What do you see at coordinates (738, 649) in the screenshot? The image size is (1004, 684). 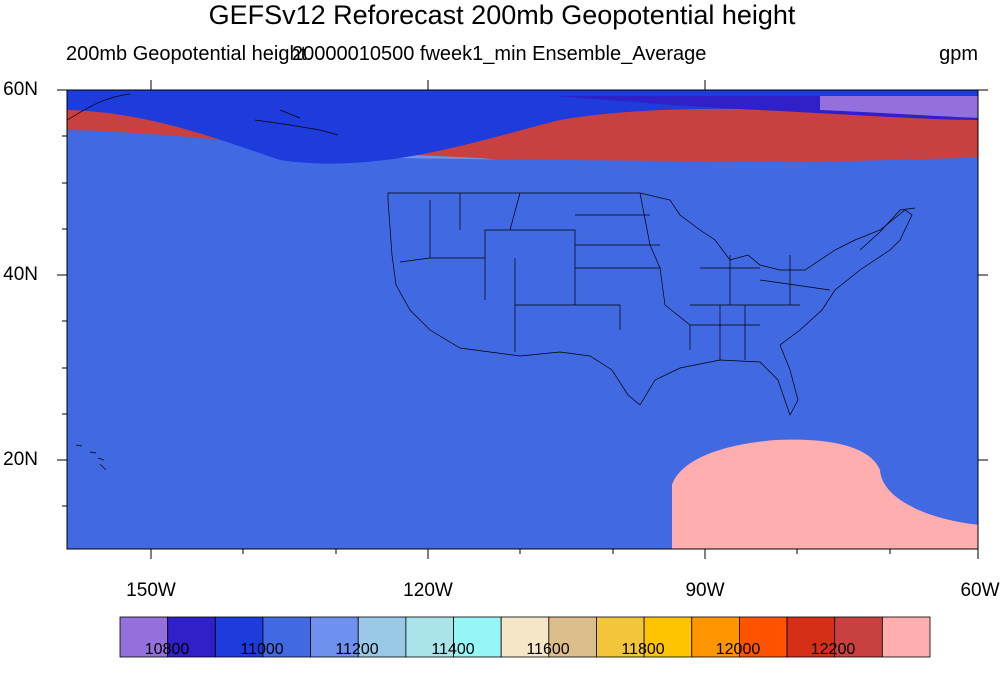 I see `colorbar-label: 12000` at bounding box center [738, 649].